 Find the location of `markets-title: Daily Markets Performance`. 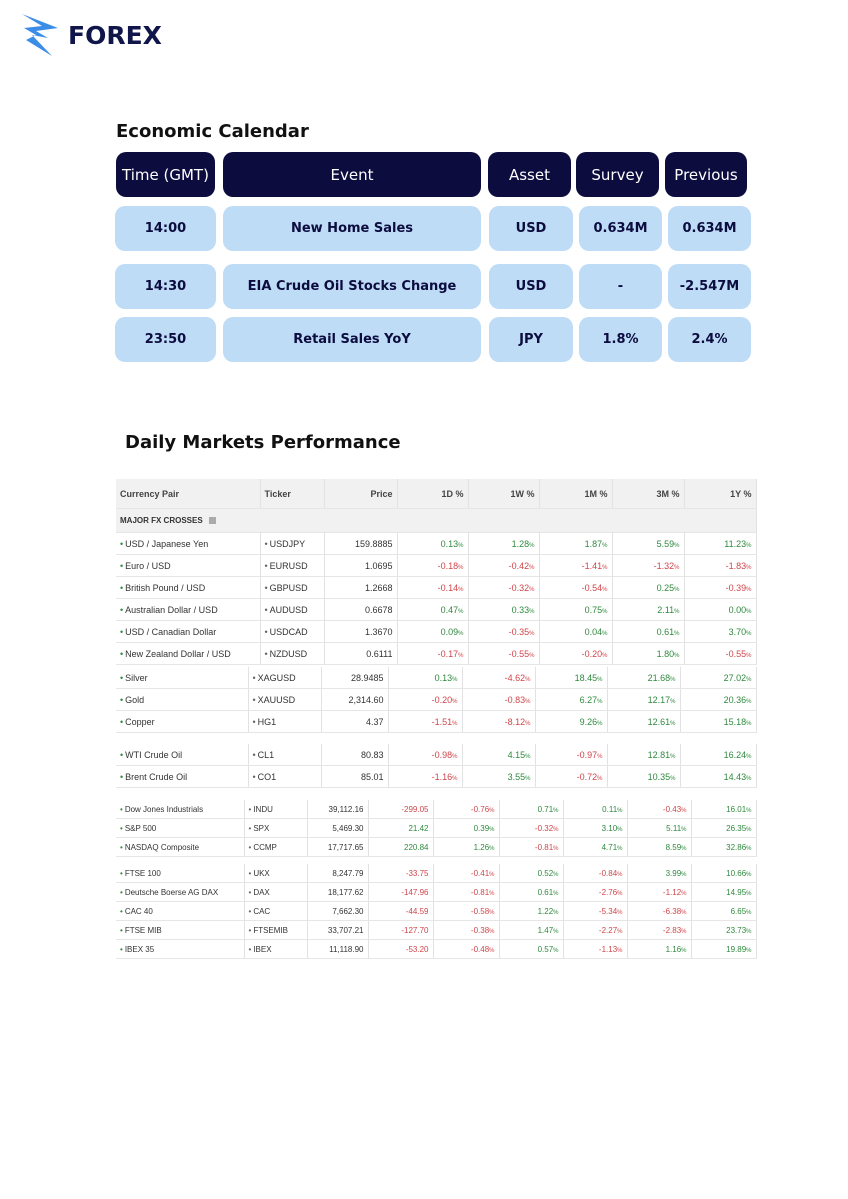

markets-title: Daily Markets Performance is located at coordinates (263, 442).